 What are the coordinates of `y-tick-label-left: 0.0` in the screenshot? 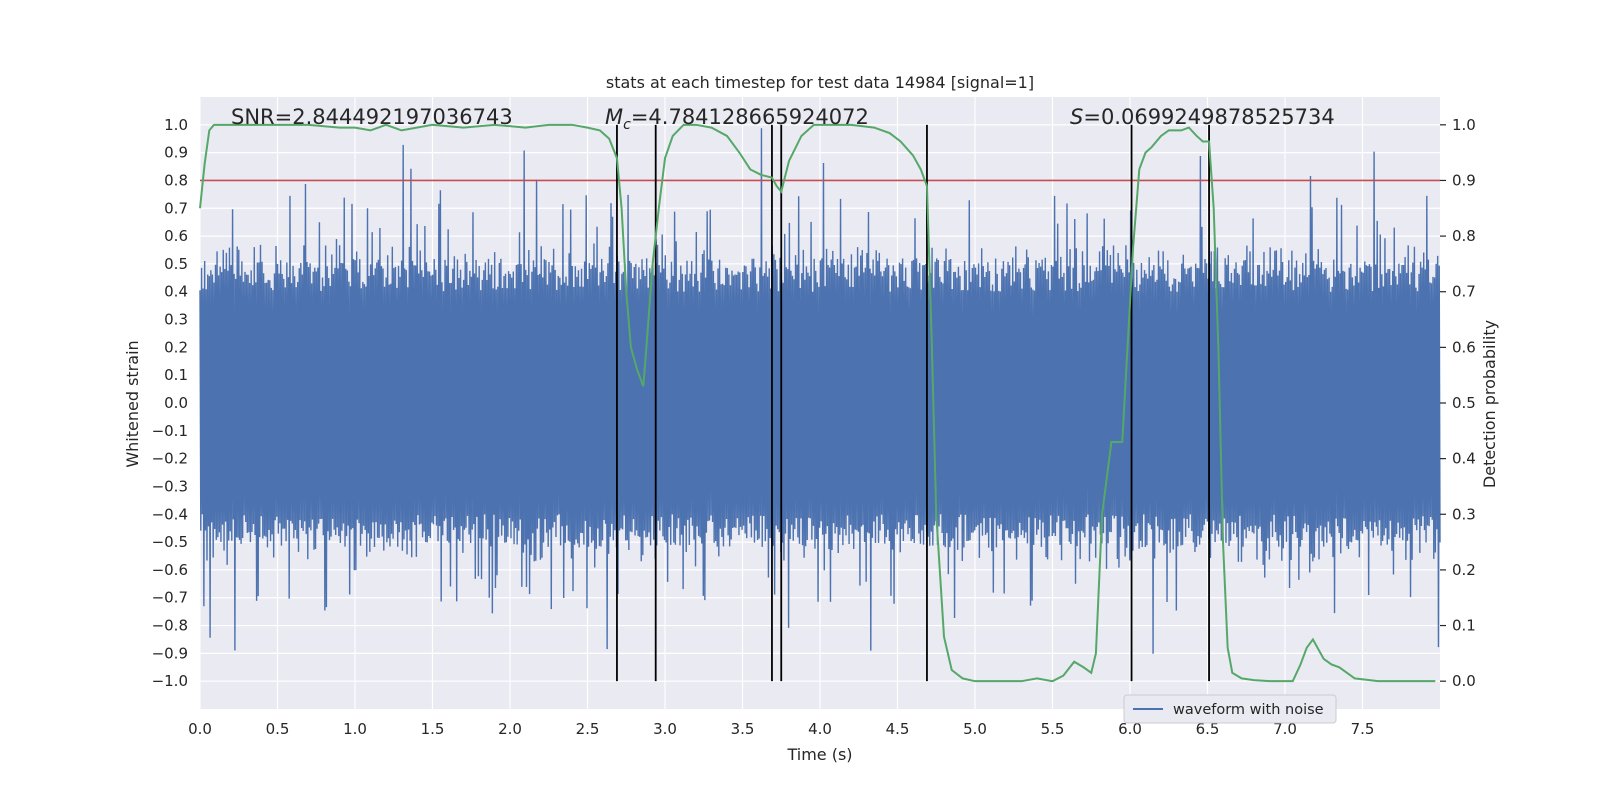 It's located at (176, 403).